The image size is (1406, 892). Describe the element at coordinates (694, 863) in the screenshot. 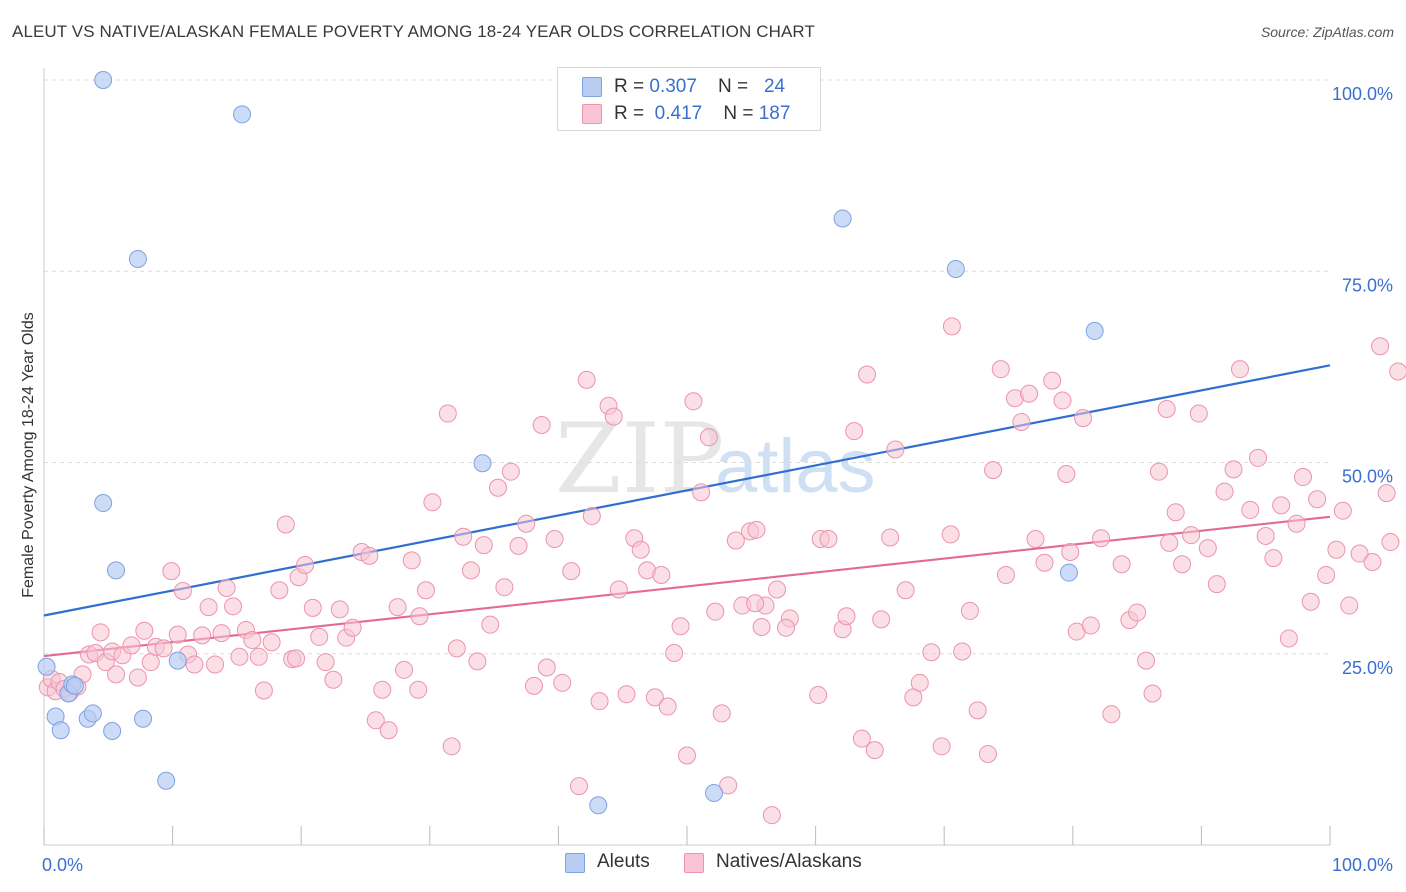

I see `legend-swatch-natives` at that location.